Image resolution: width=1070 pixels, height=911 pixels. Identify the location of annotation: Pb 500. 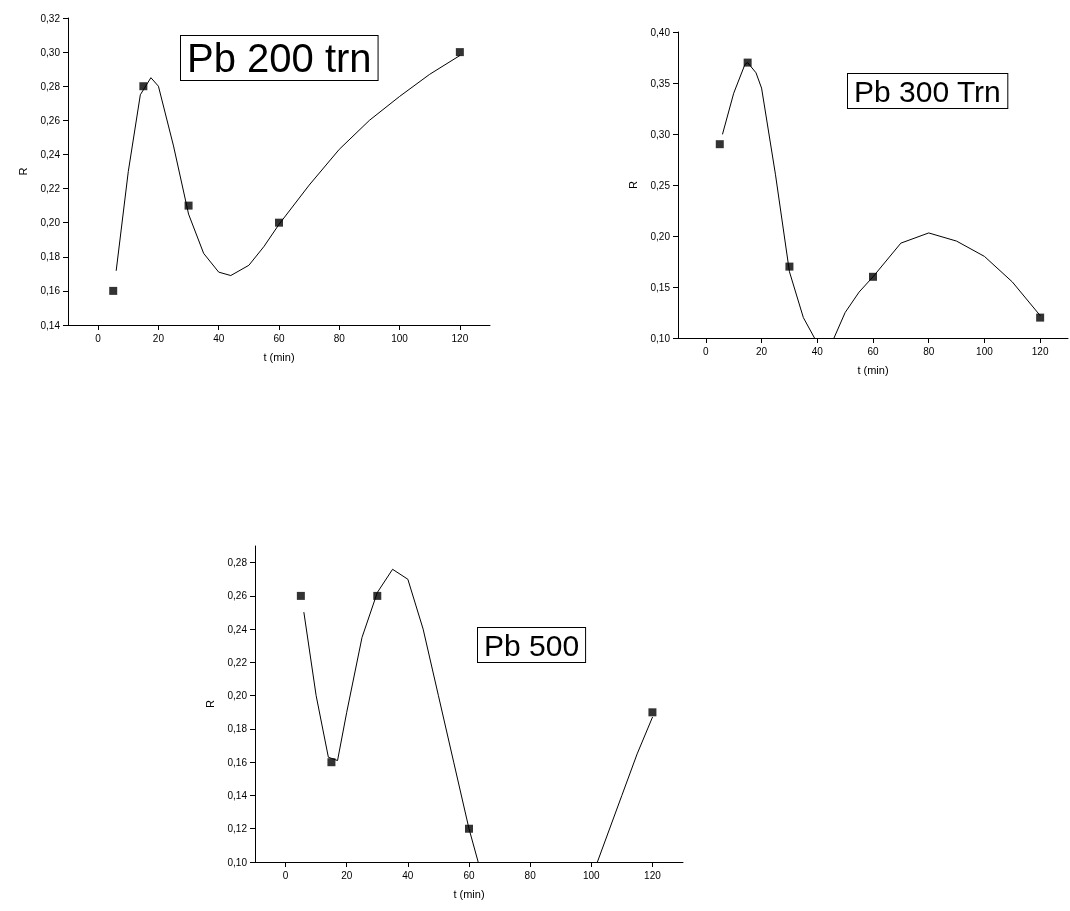
(532, 645).